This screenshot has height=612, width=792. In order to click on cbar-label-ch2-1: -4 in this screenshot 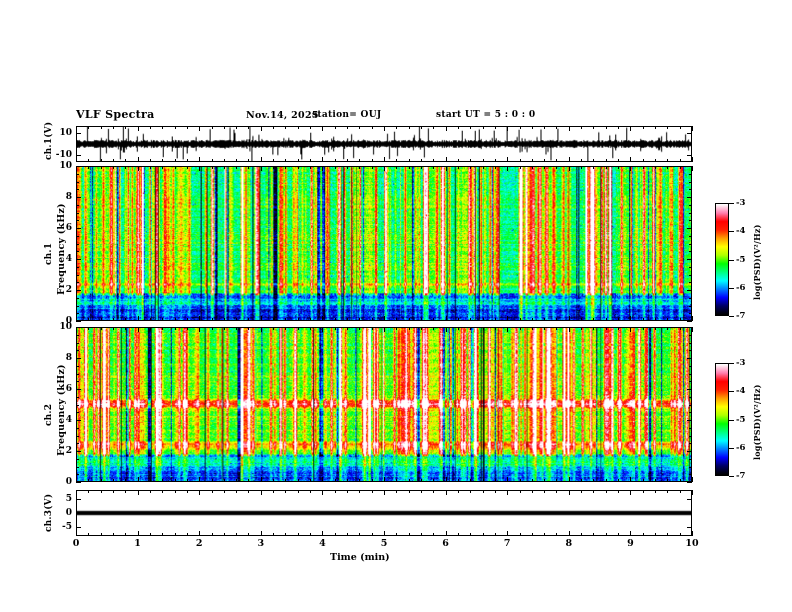, I will do `click(741, 391)`.